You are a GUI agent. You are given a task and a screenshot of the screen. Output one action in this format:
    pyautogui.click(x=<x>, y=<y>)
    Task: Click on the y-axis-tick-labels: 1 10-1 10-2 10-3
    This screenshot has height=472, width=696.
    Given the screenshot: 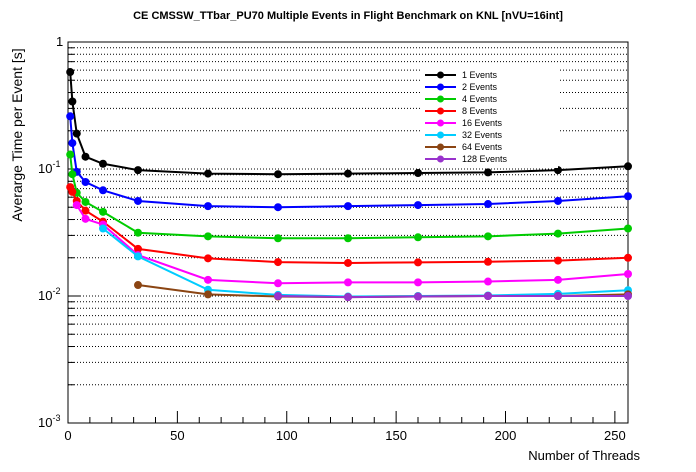 What is the action you would take?
    pyautogui.click(x=50, y=232)
    